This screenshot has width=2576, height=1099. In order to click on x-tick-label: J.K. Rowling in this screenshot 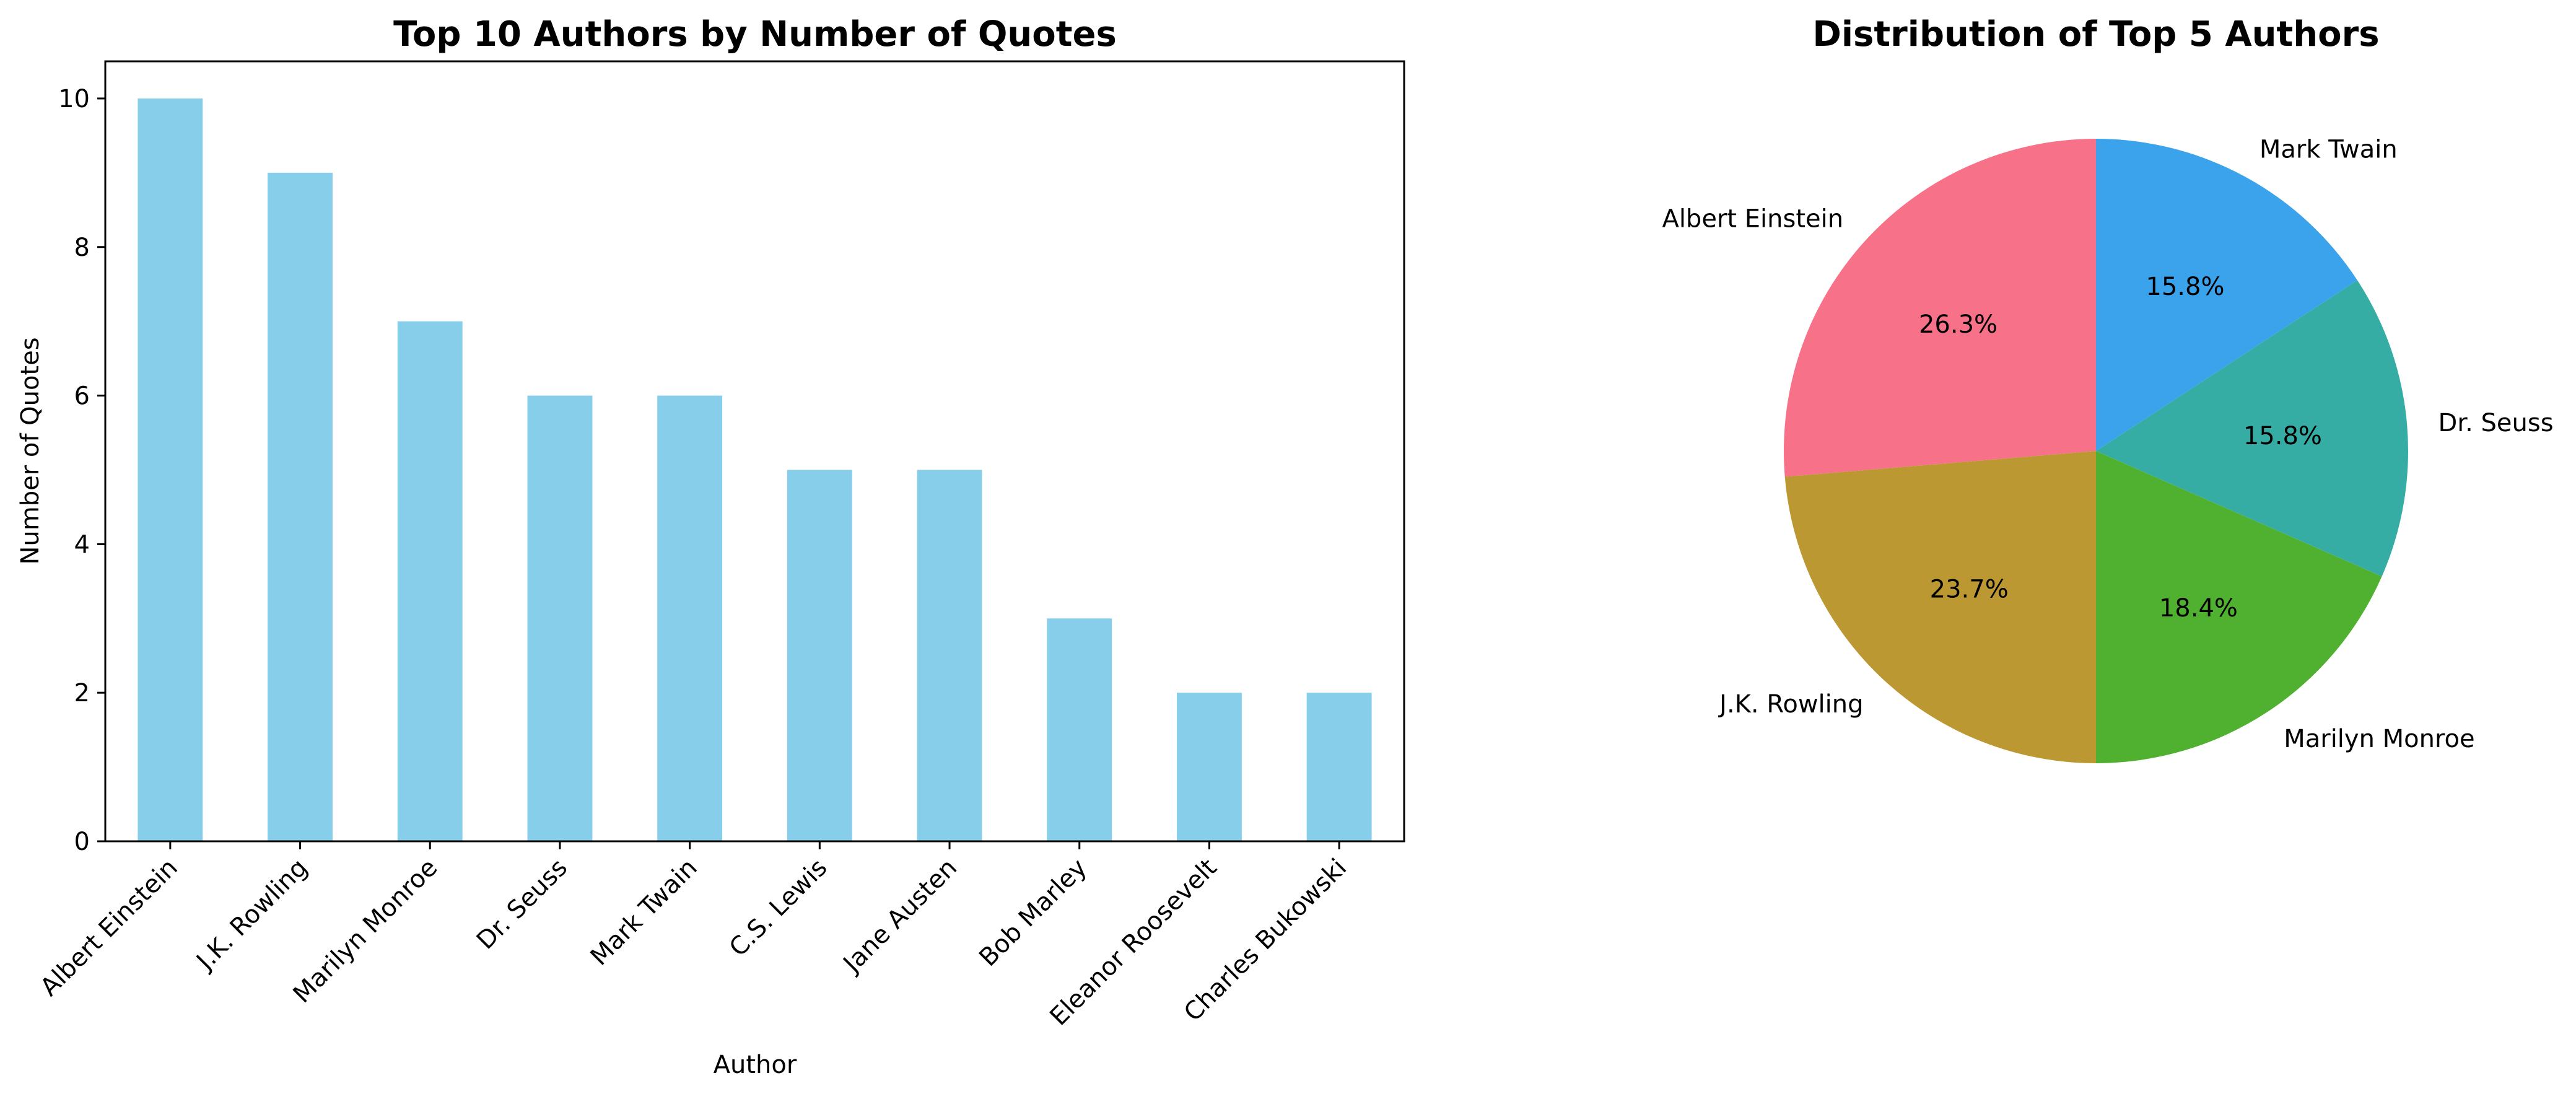, I will do `click(251, 915)`.